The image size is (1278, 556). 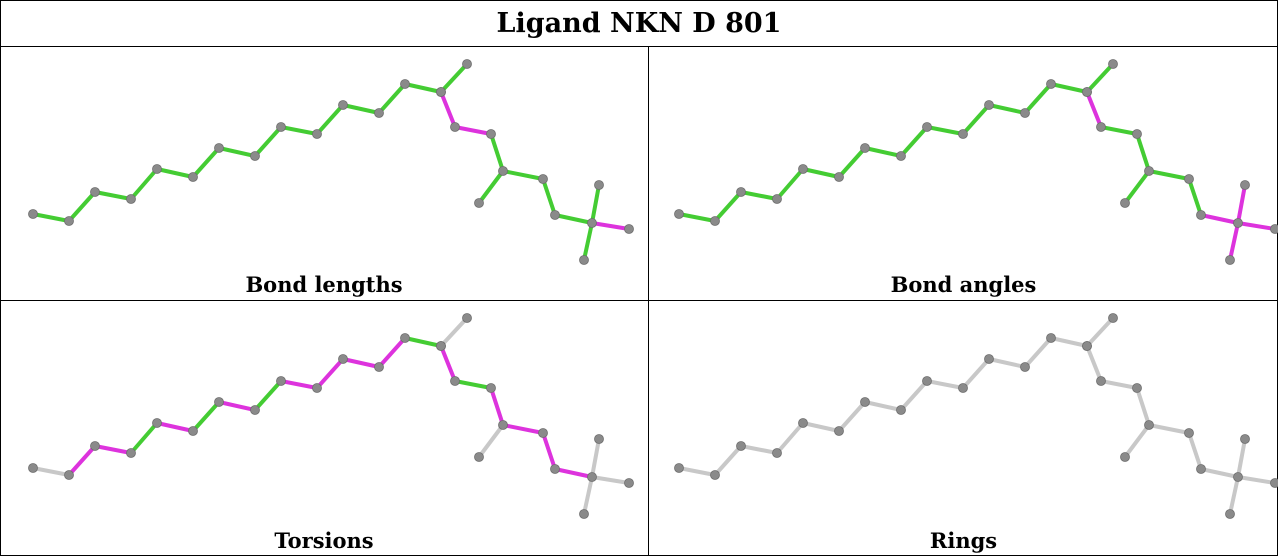 I want to click on panel-caption: Bond angles, so click(x=963, y=284).